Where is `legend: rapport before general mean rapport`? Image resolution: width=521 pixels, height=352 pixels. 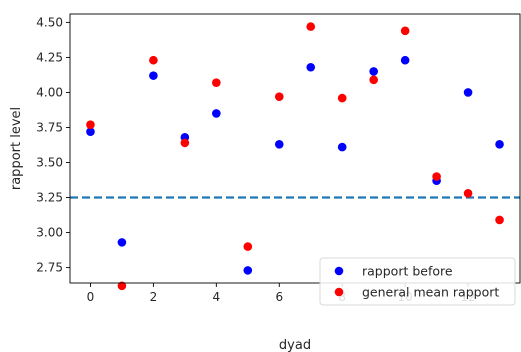 legend: rapport before general mean rapport is located at coordinates (417, 281).